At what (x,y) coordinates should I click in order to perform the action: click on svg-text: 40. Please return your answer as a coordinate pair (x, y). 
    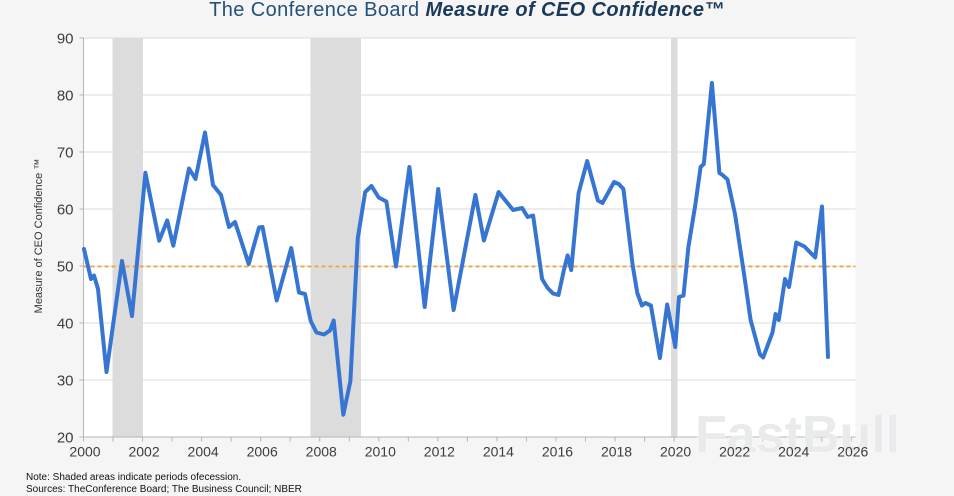
    Looking at the image, I should click on (65, 324).